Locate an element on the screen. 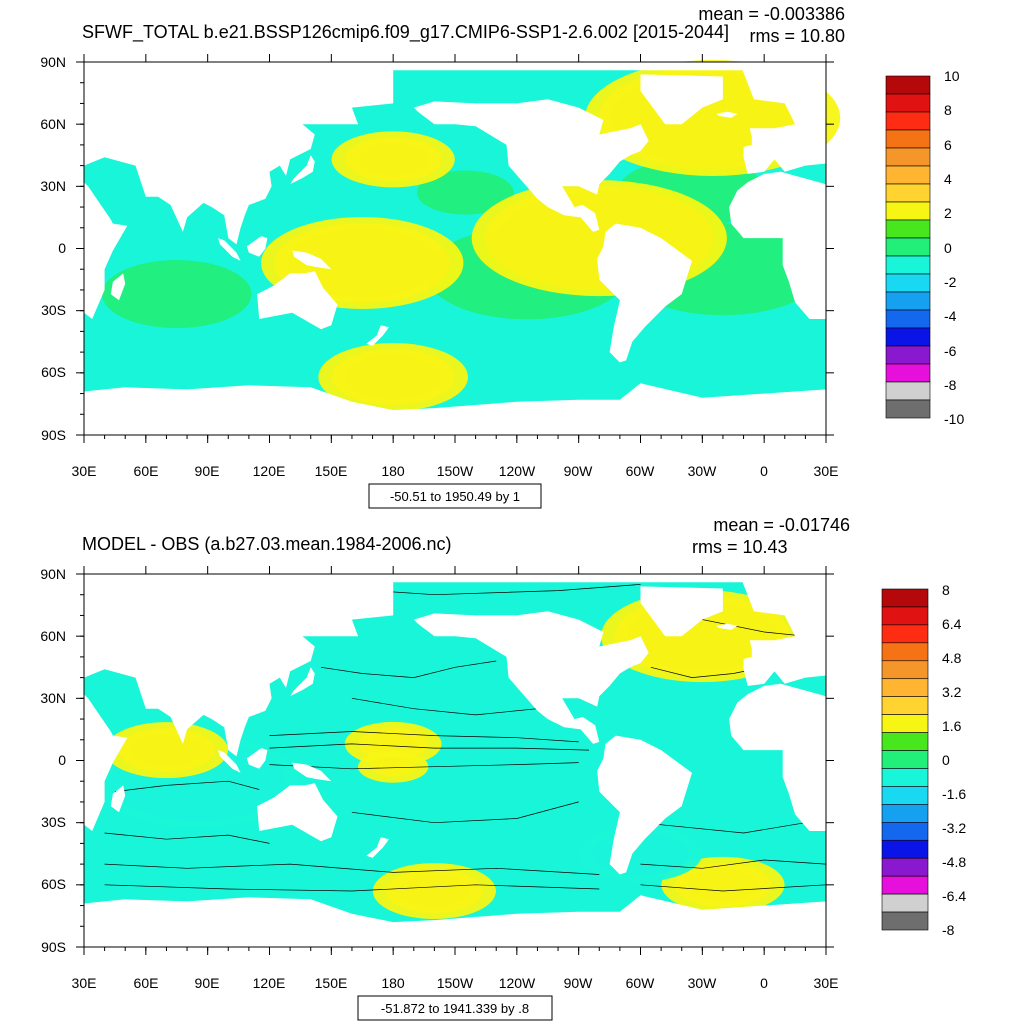  land-africa-west is located at coordinates (777, 757).